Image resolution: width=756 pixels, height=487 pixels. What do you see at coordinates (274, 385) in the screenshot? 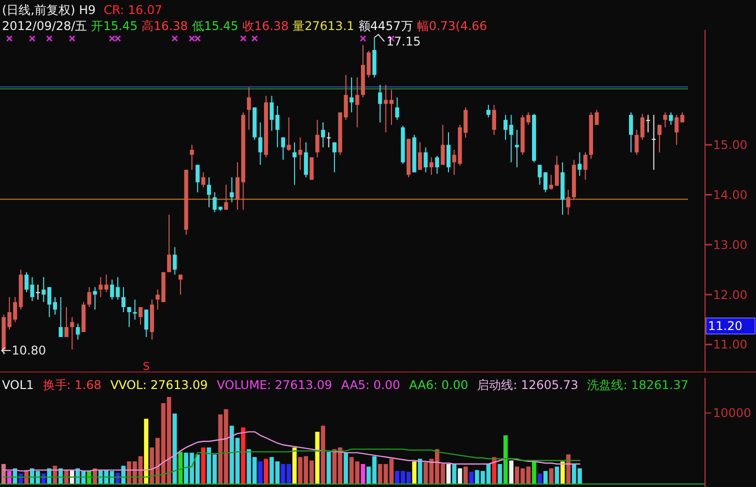
I see `text: VOLUME: 27613.09` at bounding box center [274, 385].